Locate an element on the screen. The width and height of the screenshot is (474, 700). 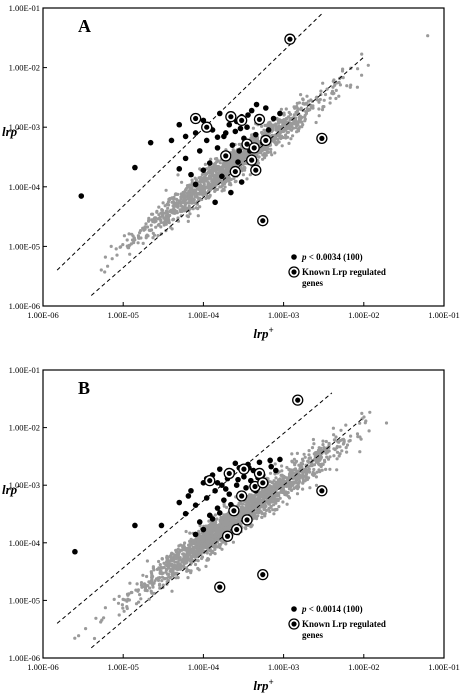
y-axis-label: lrp- is located at coordinates (11, 131).